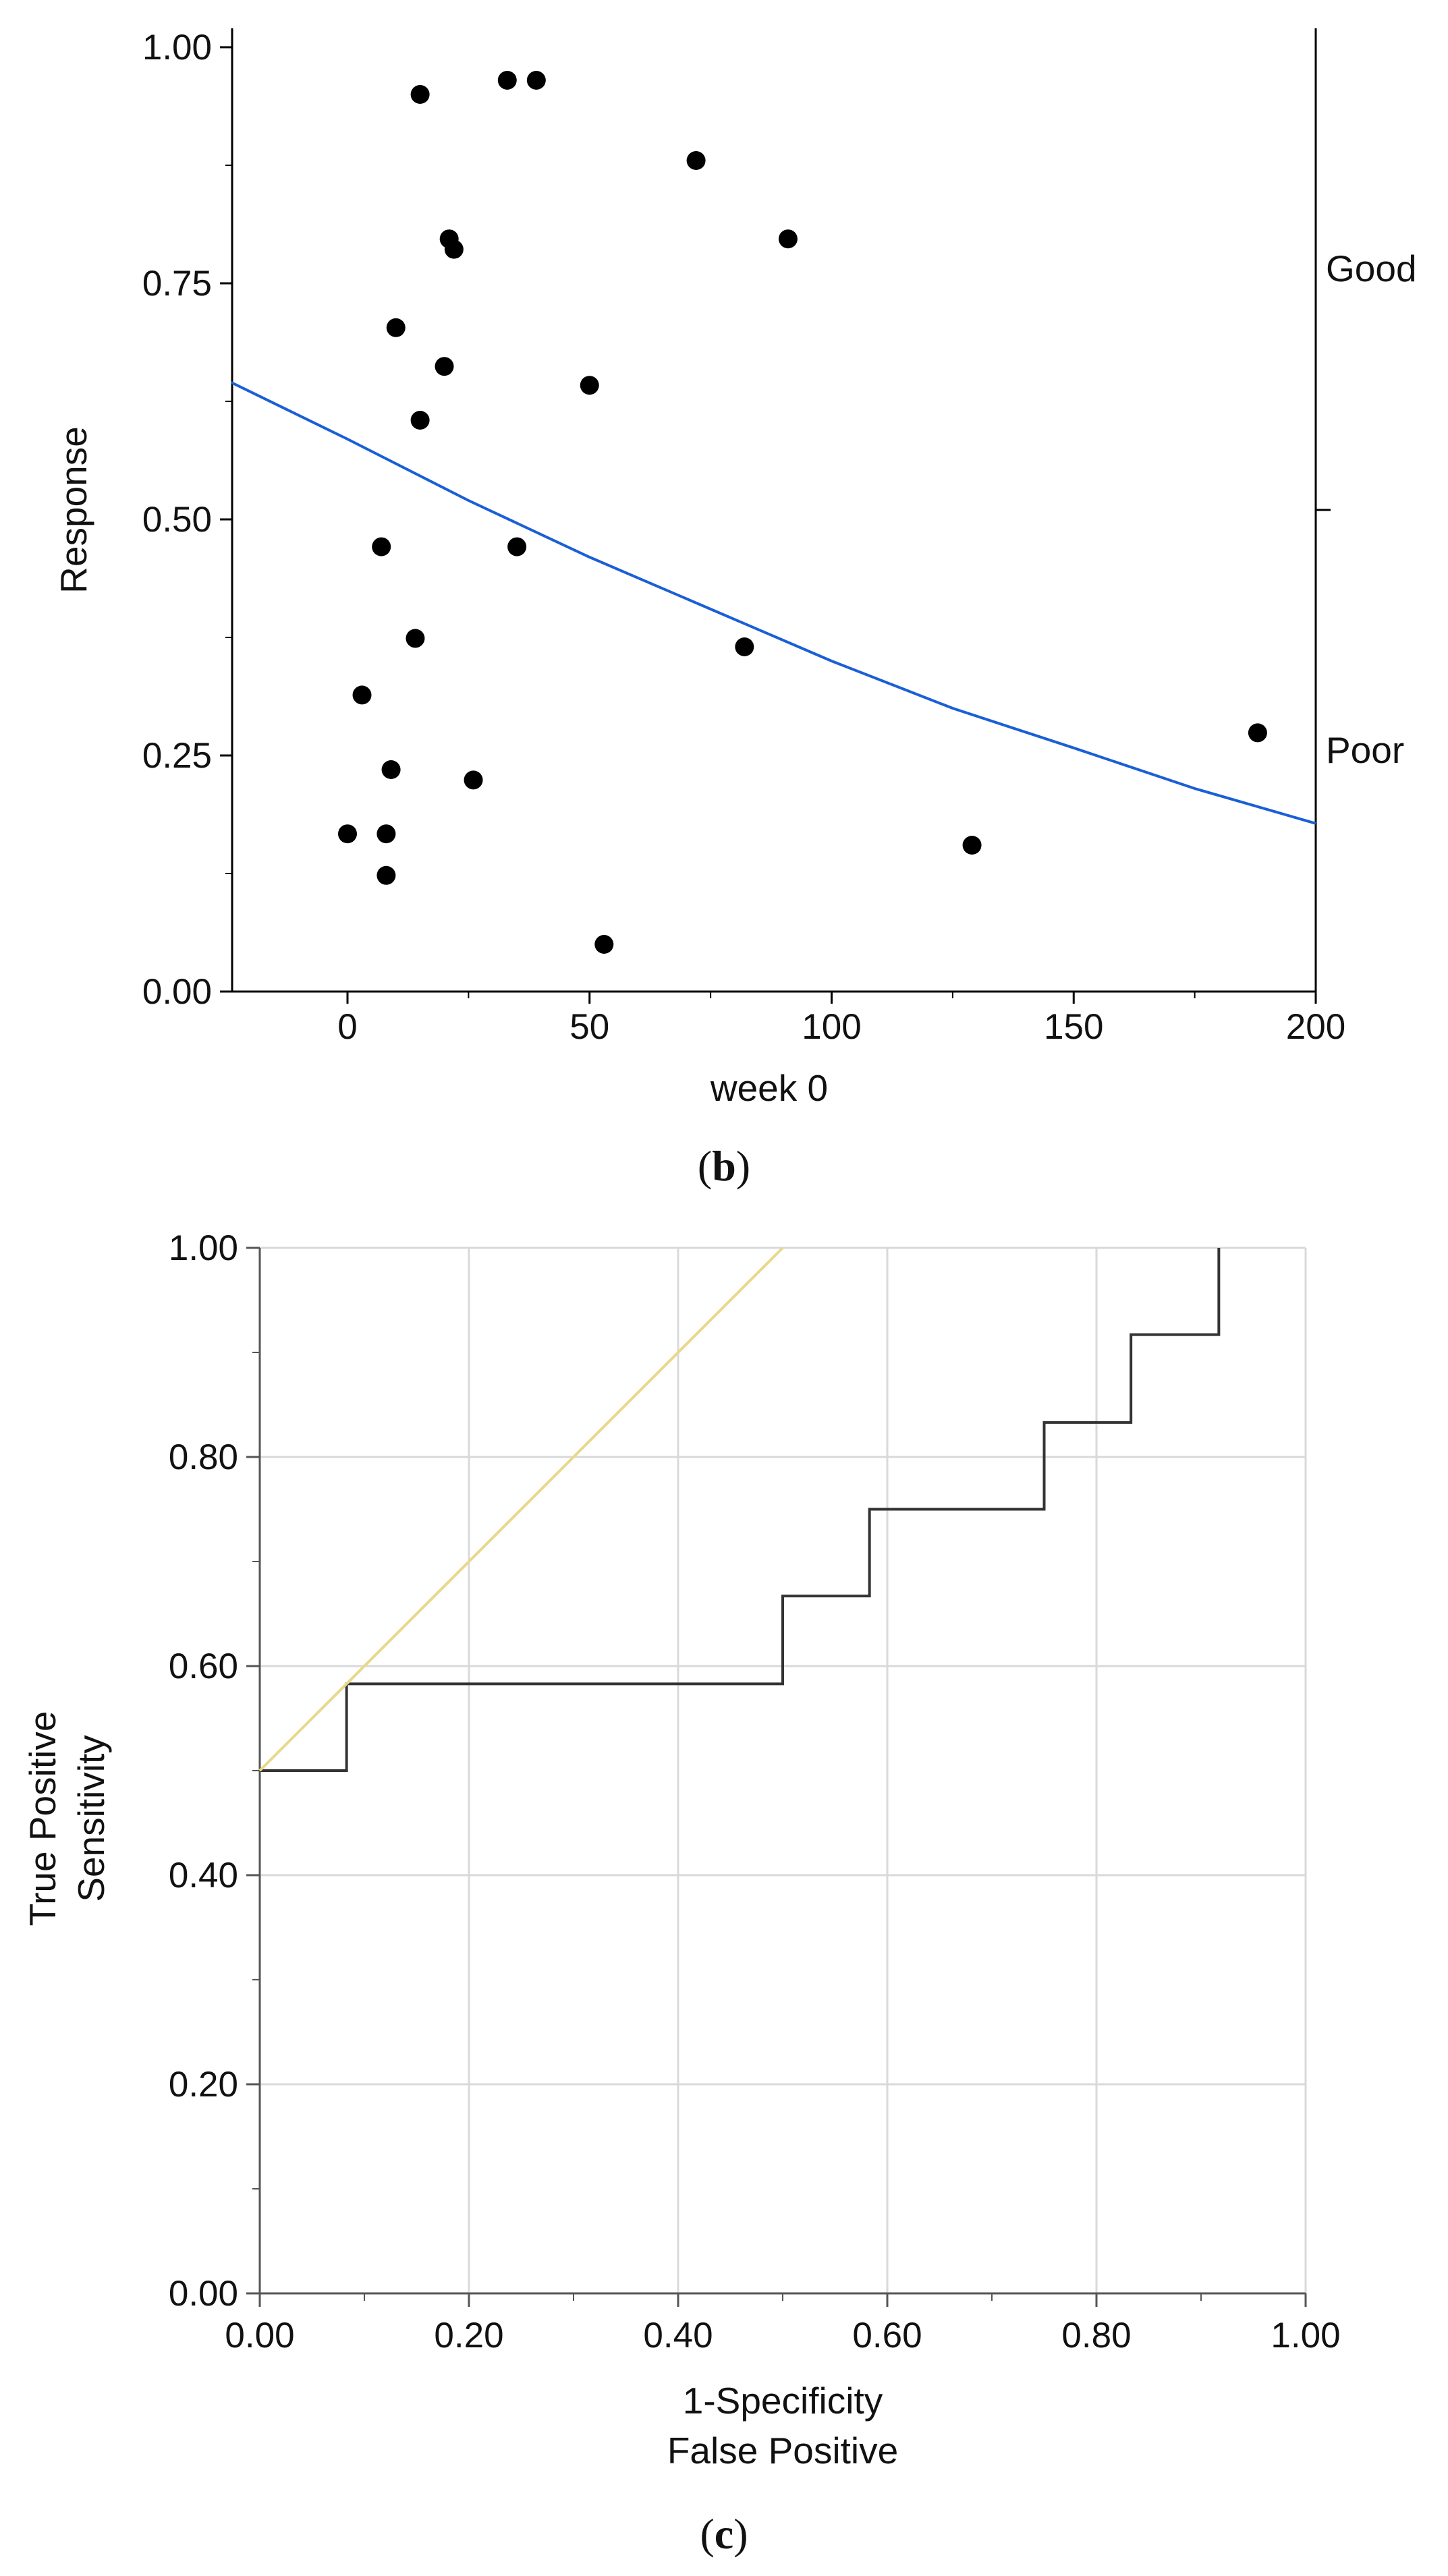 This screenshot has height=2576, width=1448. What do you see at coordinates (469, 2335) in the screenshot?
I see `panel-c-x-tick-label: 0.20` at bounding box center [469, 2335].